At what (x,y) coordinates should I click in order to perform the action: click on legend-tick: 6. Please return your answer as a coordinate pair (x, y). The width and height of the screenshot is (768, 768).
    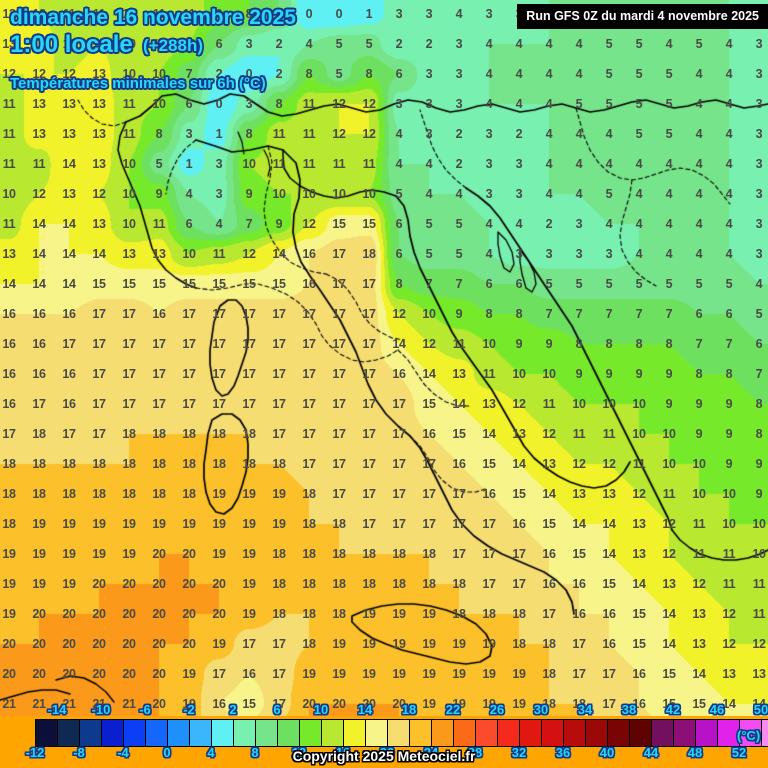
    Looking at the image, I should click on (277, 709).